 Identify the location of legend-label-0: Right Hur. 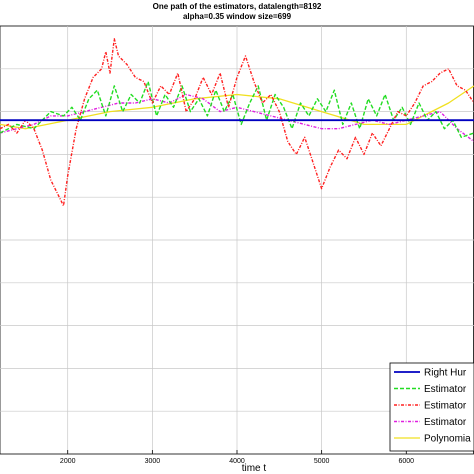
(445, 373).